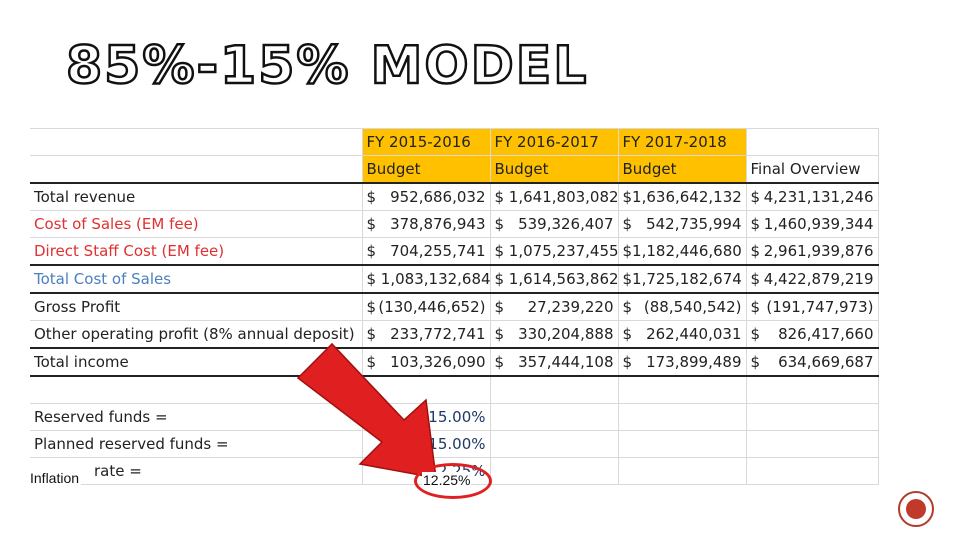 This screenshot has width=960, height=540. What do you see at coordinates (327, 66) in the screenshot?
I see `slide-title: 85%-15% MODEL` at bounding box center [327, 66].